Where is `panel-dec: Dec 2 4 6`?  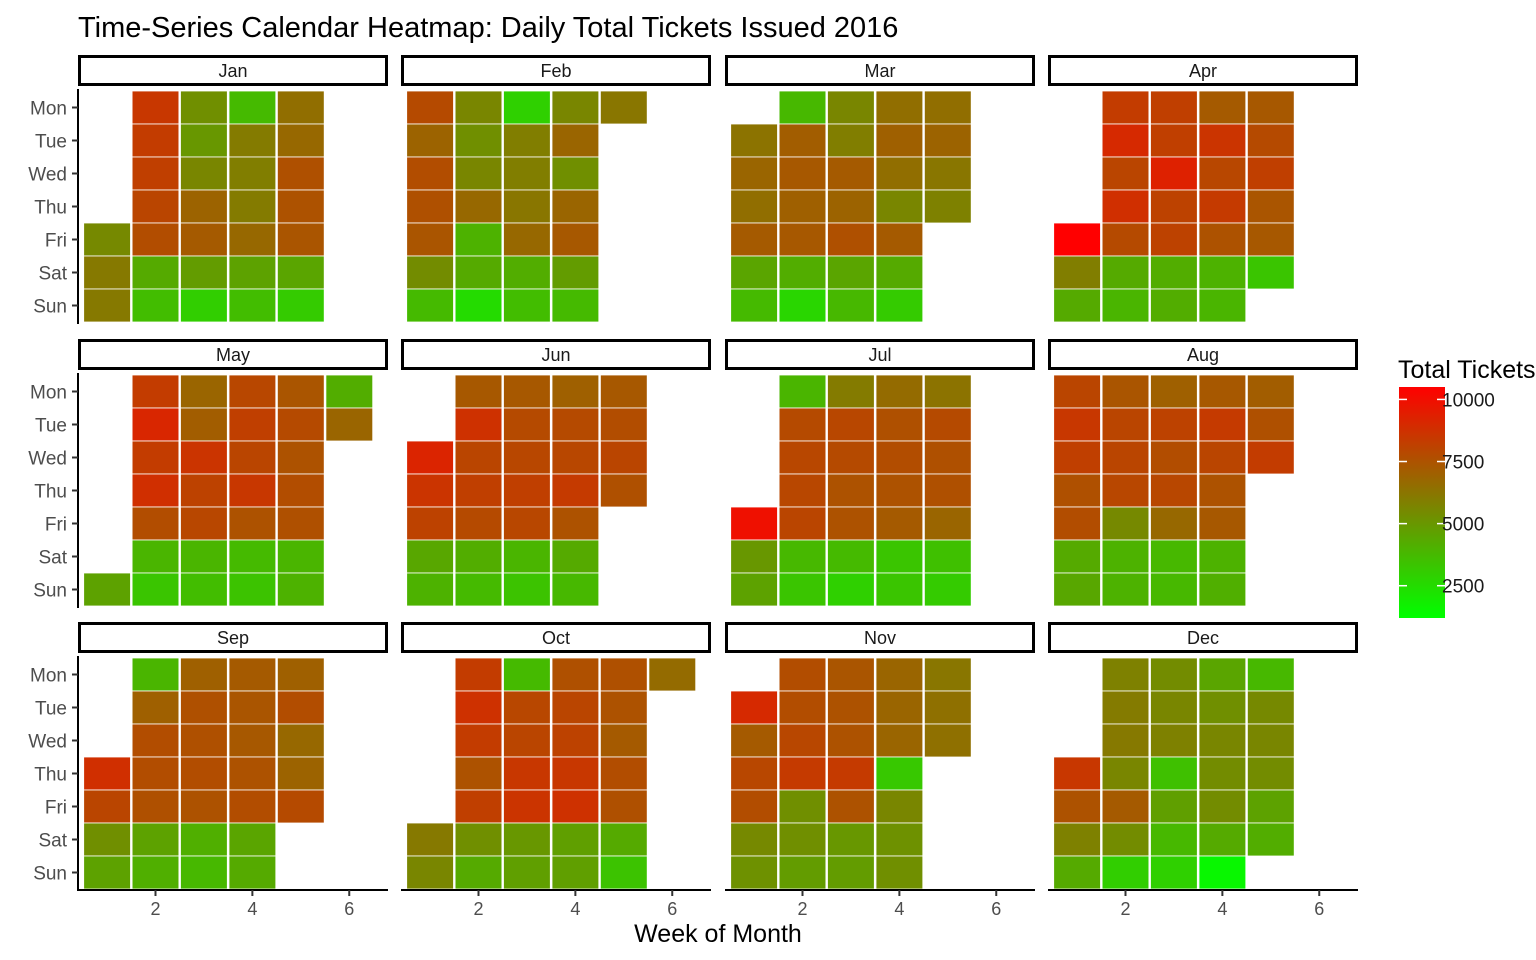
panel-dec: Dec 2 4 6 is located at coordinates (1203, 770).